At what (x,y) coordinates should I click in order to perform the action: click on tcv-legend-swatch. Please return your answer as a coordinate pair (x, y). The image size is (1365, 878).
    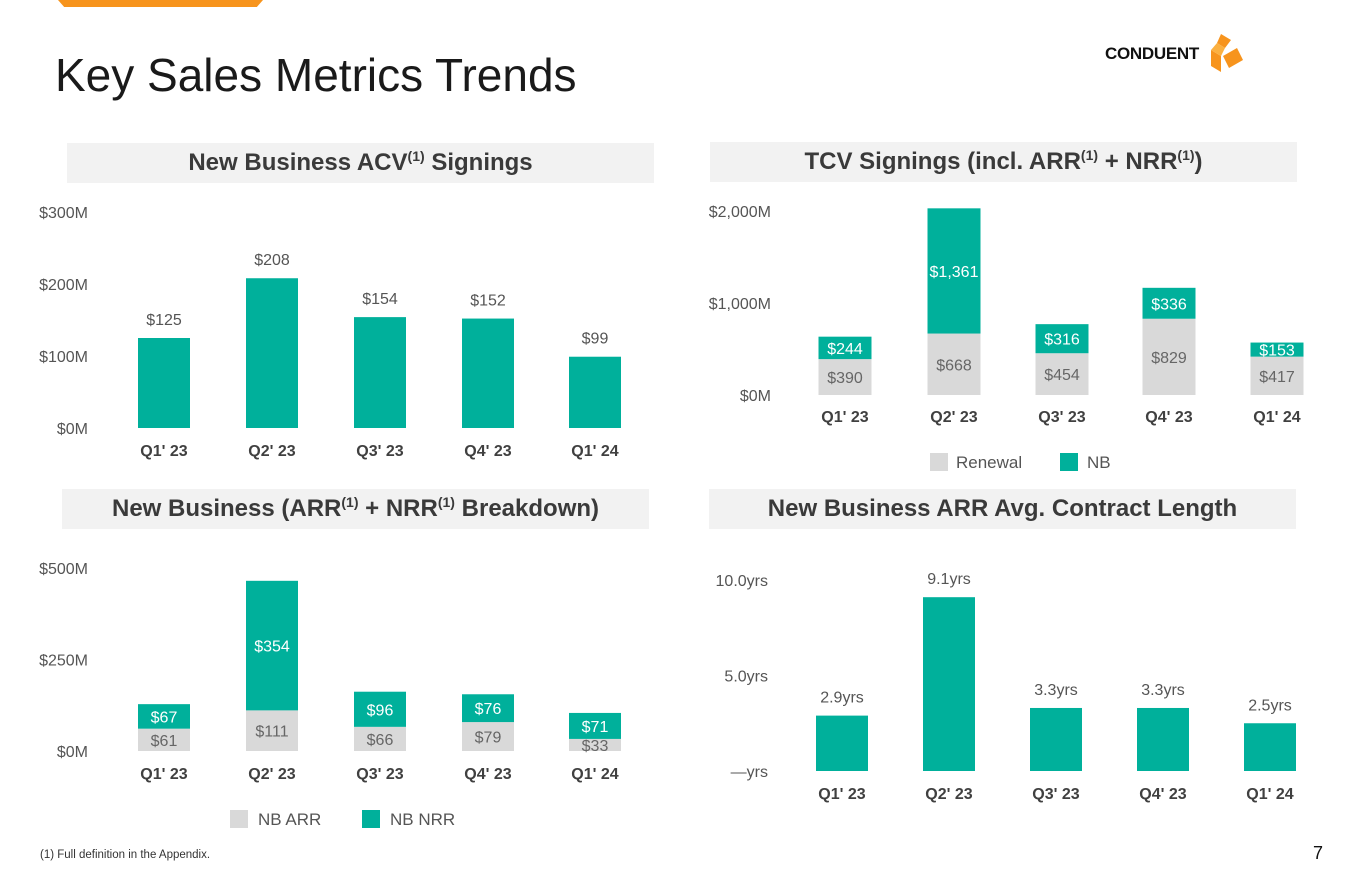
    Looking at the image, I should click on (939, 462).